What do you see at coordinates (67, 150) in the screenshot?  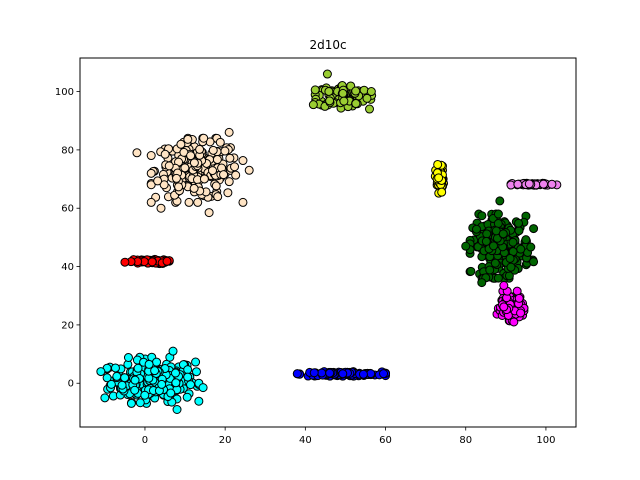 I see `y-tick-label: 80` at bounding box center [67, 150].